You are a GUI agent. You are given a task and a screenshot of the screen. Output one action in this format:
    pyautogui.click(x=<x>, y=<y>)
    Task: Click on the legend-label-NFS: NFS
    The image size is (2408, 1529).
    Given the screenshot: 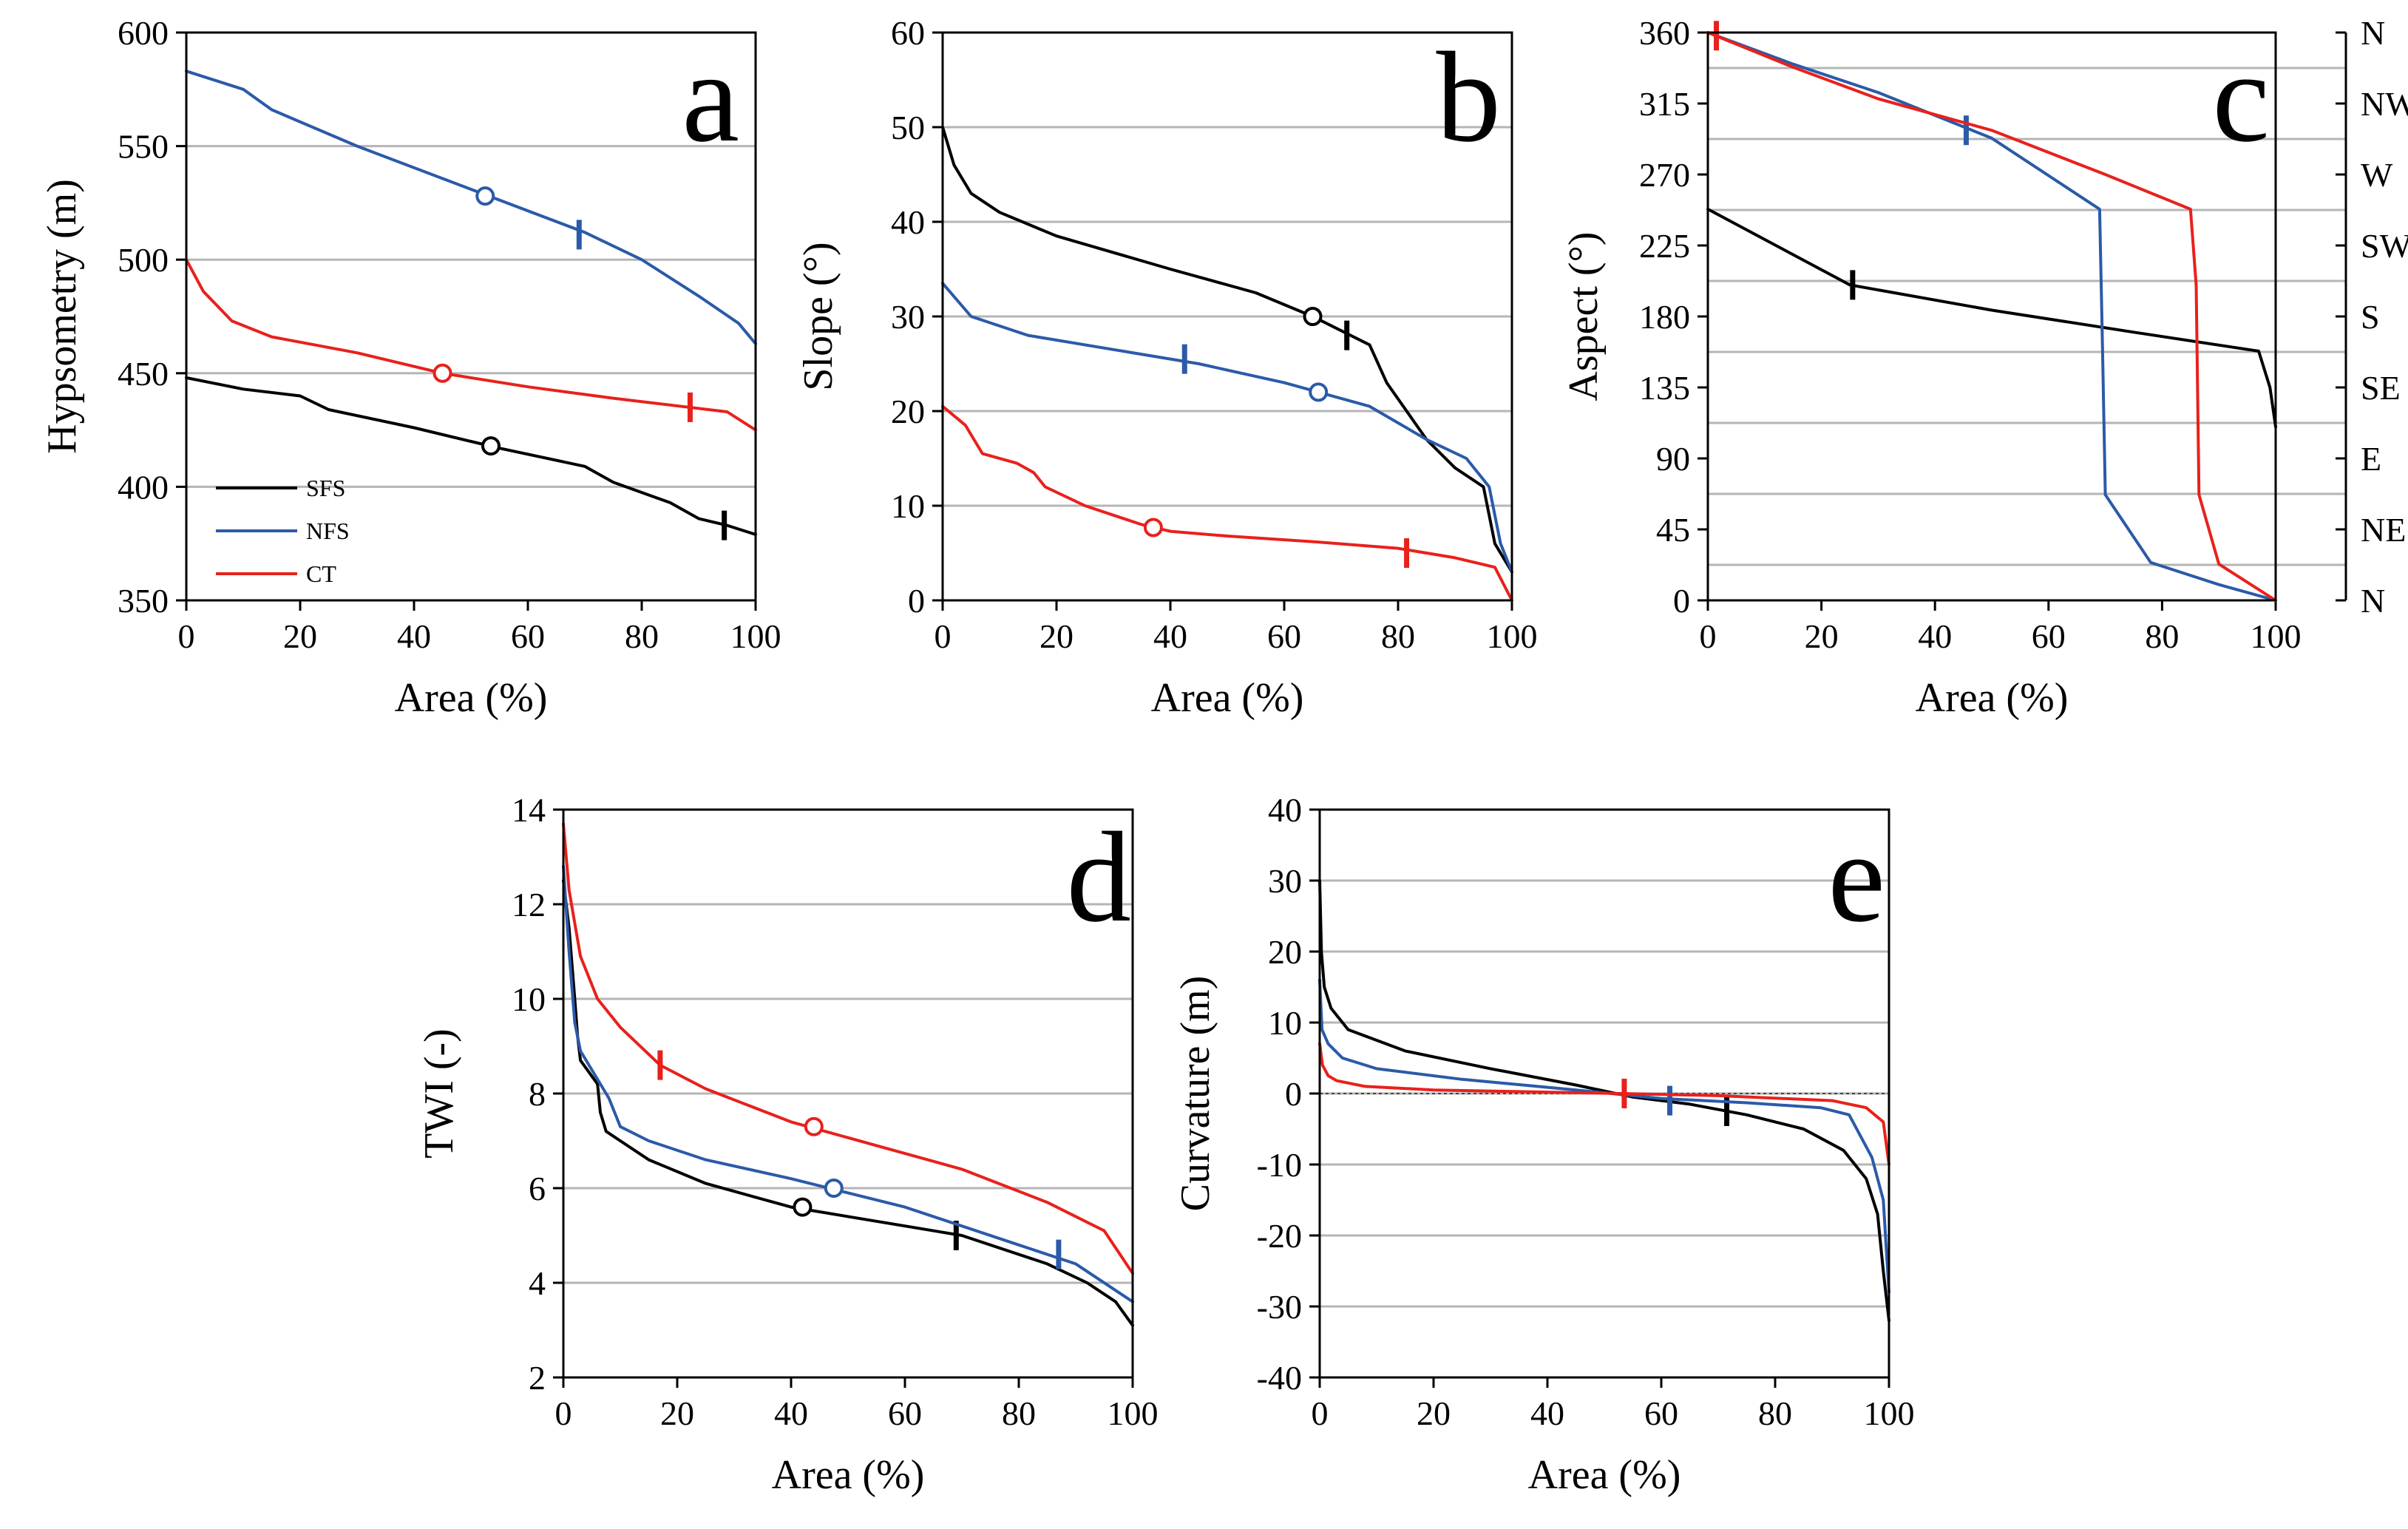 What is the action you would take?
    pyautogui.click(x=328, y=531)
    